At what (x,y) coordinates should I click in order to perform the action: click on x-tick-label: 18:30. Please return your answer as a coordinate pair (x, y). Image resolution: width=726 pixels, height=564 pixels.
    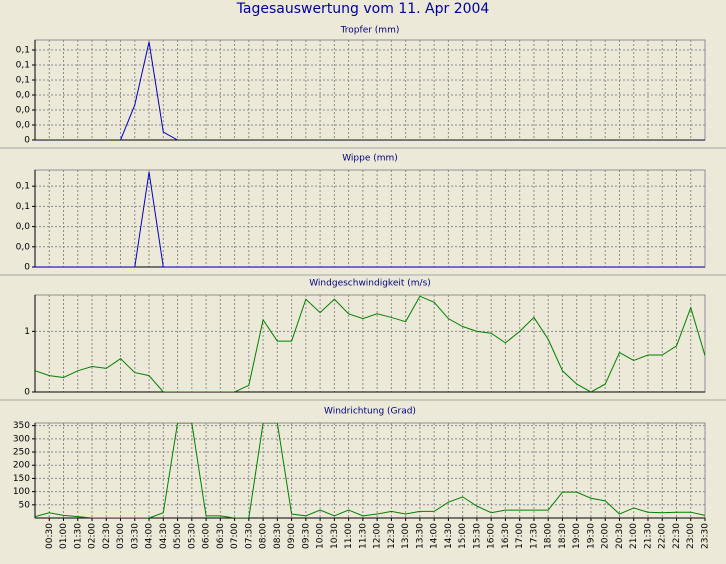
    Looking at the image, I should click on (563, 536).